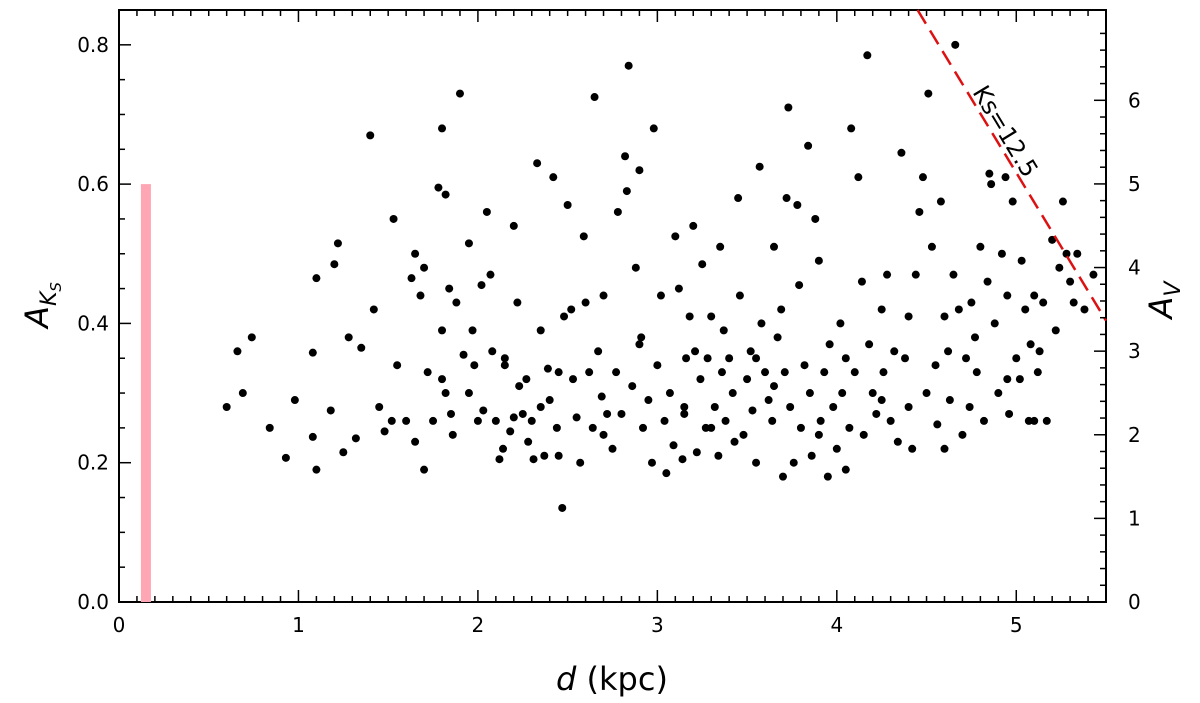 The image size is (1200, 703). Describe the element at coordinates (1134, 602) in the screenshot. I see `y-right-tick-label: 0` at that location.